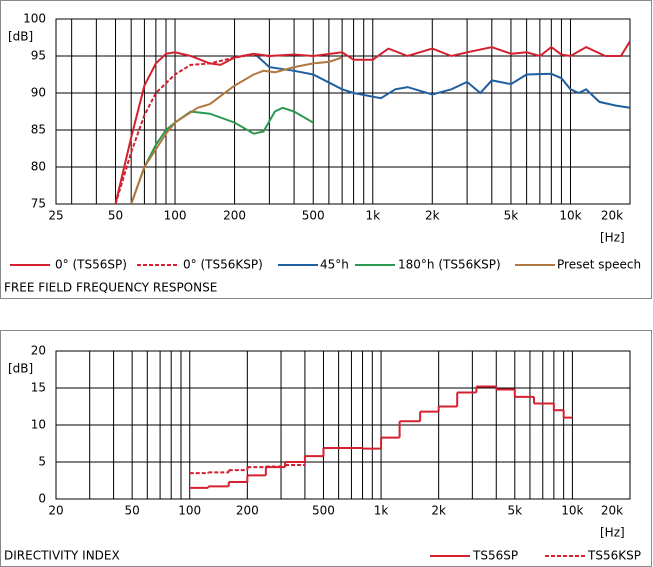 This screenshot has width=653, height=567. I want to click on legend-label: TS56SP, so click(495, 556).